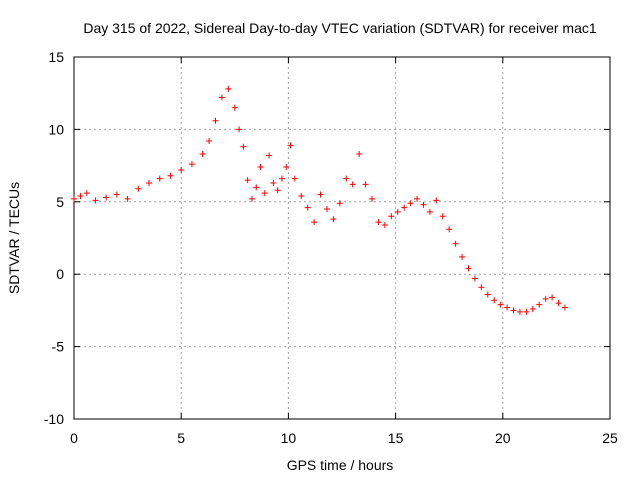 This screenshot has width=640, height=480. Describe the element at coordinates (289, 438) in the screenshot. I see `x-tick-label: 10` at that location.